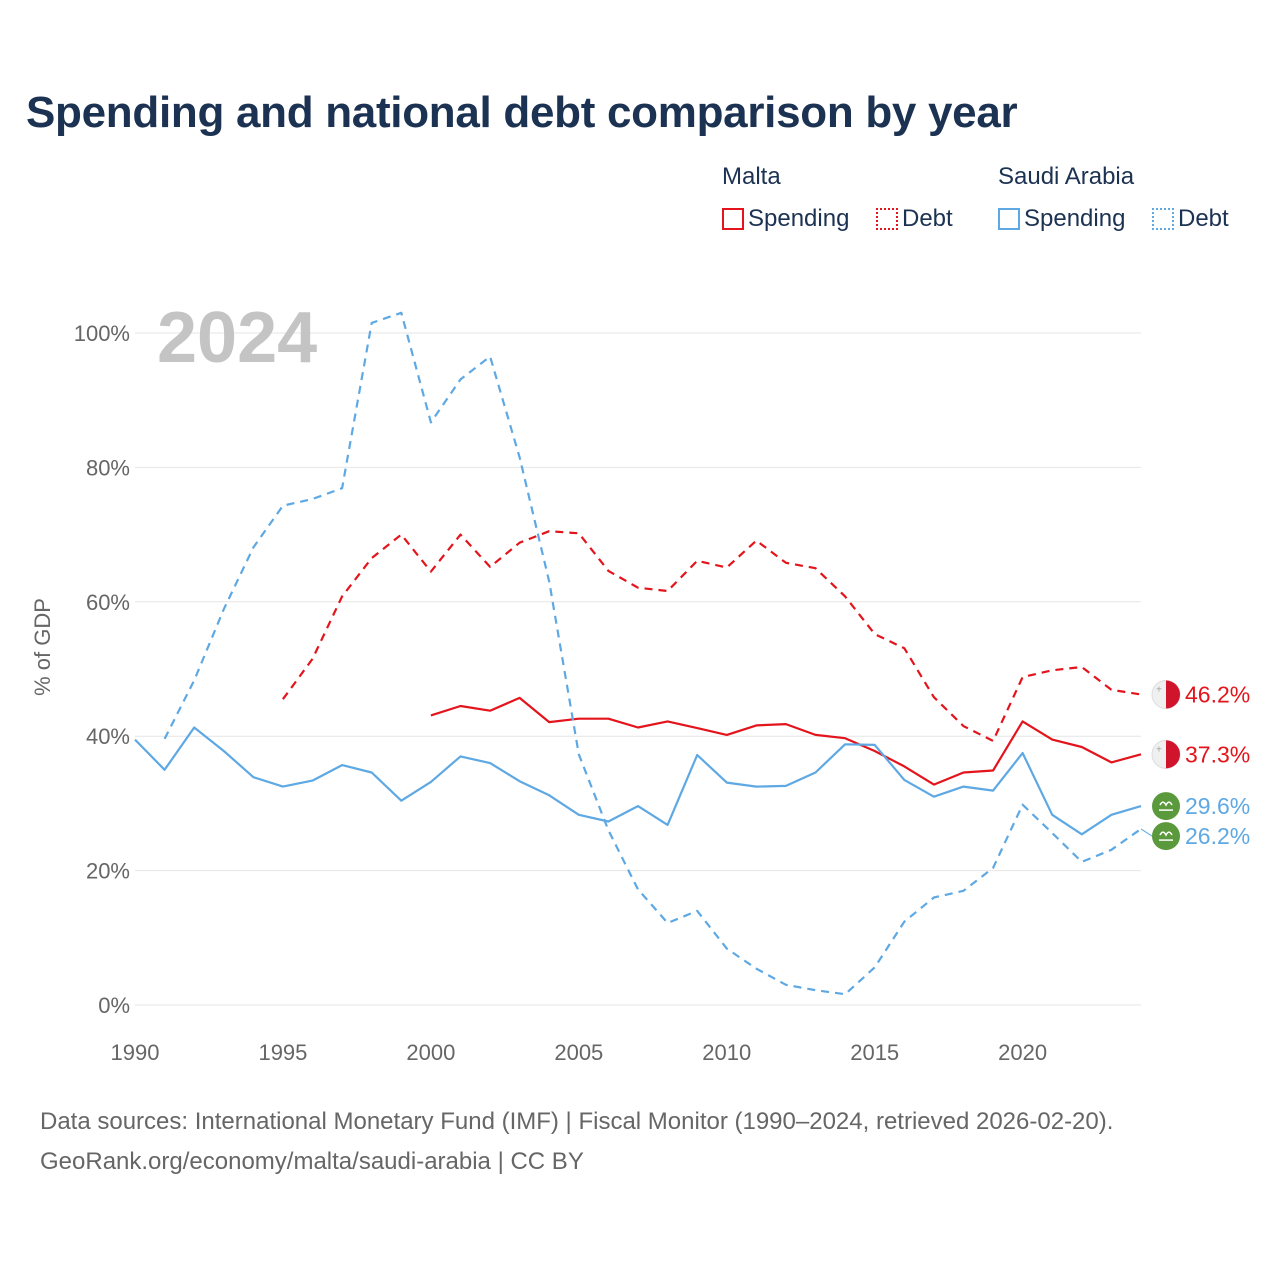 This screenshot has height=1280, width=1280. I want to click on end-labels: +46.2% + 37.3% 29.6% 26.2%, so click(1195, 765).